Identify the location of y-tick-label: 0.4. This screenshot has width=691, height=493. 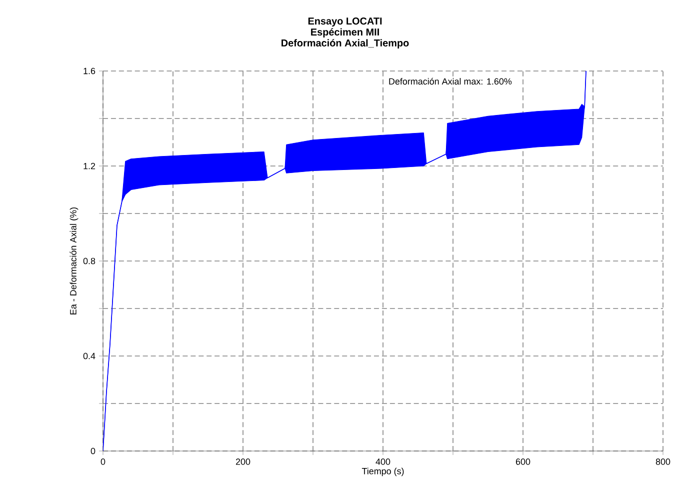
(89, 356).